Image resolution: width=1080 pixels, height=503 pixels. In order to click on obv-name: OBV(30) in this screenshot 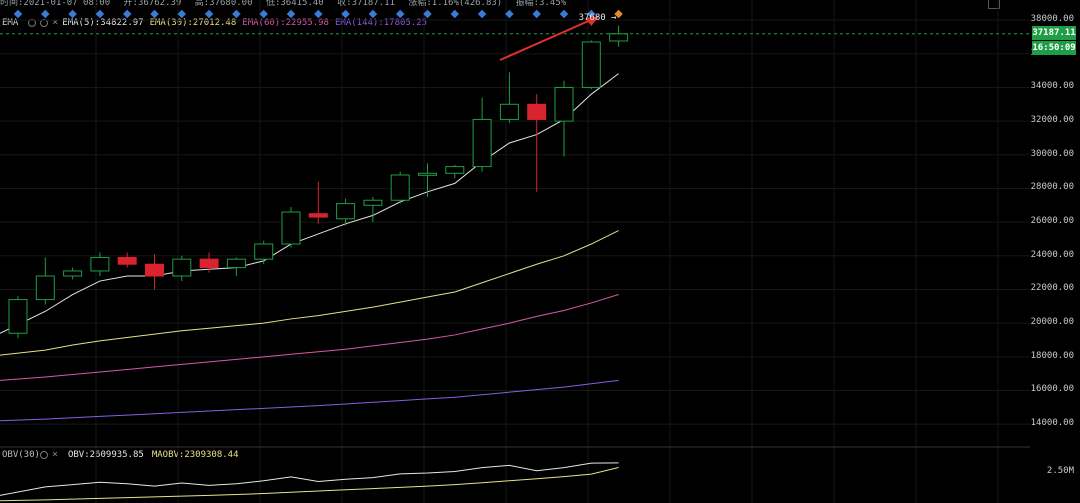, I will do `click(21, 455)`.